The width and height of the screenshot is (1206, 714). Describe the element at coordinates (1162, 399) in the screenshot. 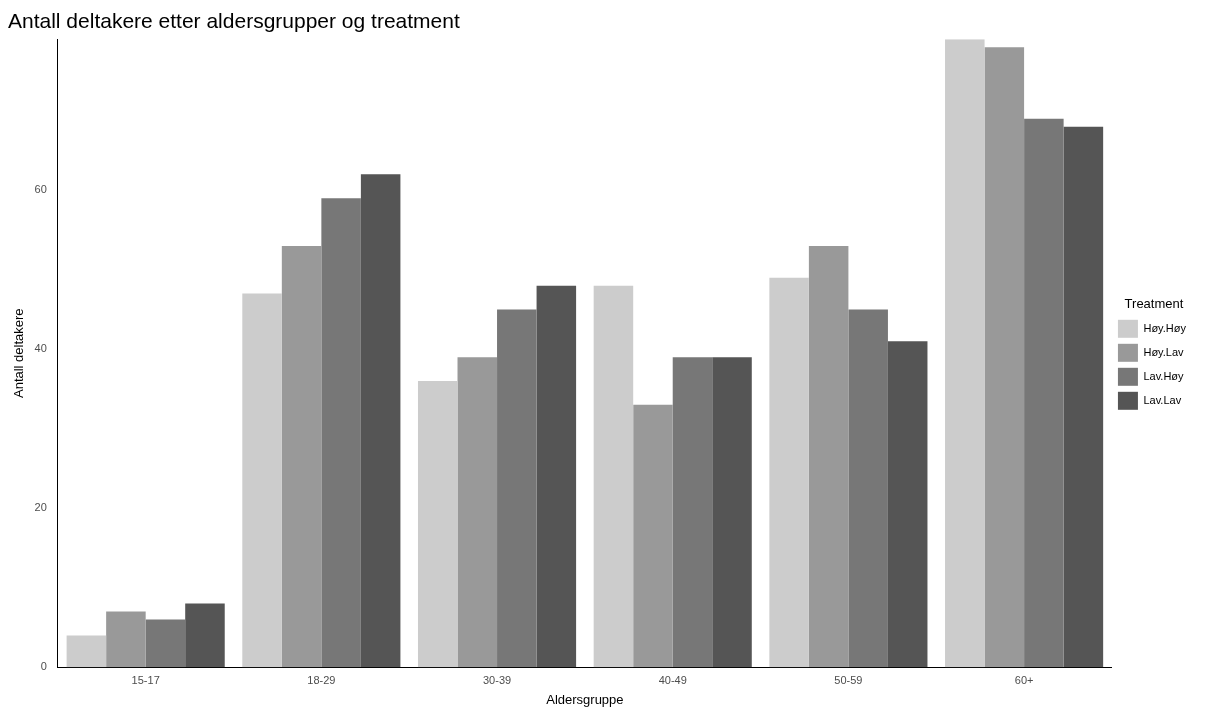

I see `legend-label: Lav.Lav` at that location.